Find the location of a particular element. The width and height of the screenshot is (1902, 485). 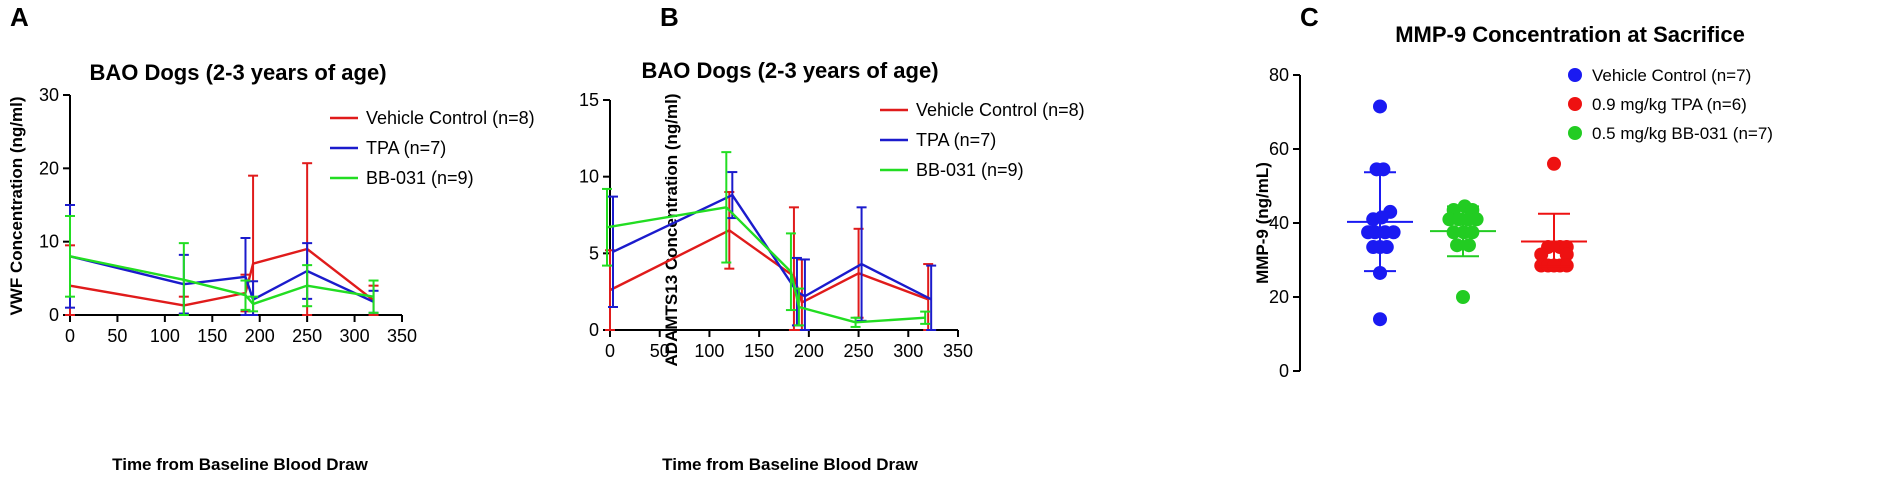

y-tick-label: 30 is located at coordinates (49, 95).